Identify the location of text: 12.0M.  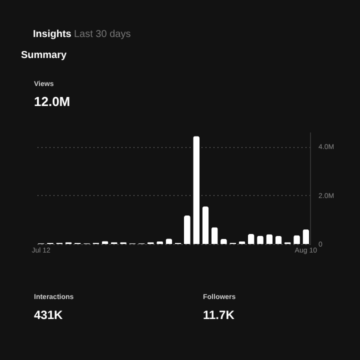
(52, 101).